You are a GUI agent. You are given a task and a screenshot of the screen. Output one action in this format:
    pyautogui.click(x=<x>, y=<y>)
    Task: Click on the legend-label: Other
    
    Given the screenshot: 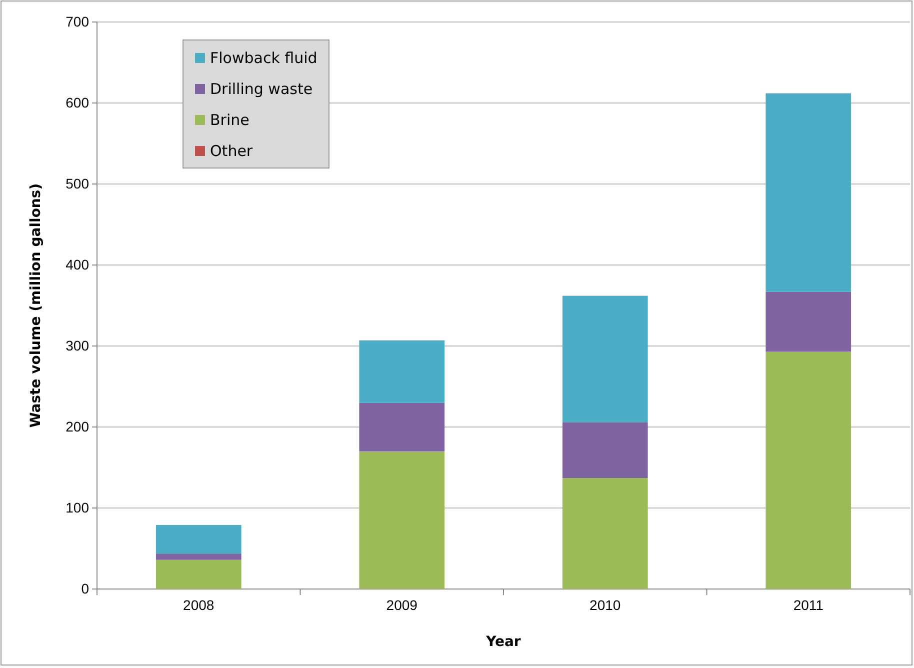 What is the action you would take?
    pyautogui.click(x=232, y=151)
    